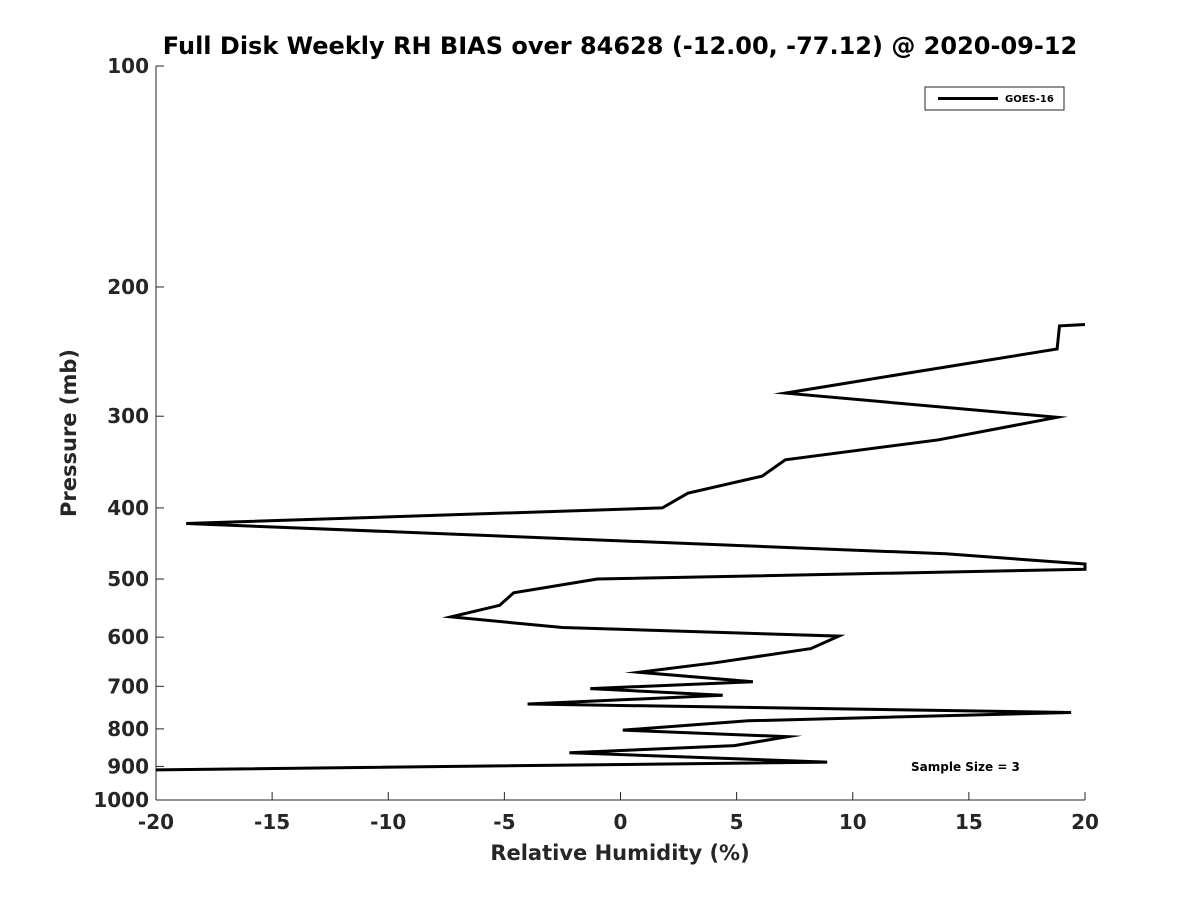 The image size is (1200, 900). What do you see at coordinates (1085, 822) in the screenshot?
I see `x-tick-label: 20` at bounding box center [1085, 822].